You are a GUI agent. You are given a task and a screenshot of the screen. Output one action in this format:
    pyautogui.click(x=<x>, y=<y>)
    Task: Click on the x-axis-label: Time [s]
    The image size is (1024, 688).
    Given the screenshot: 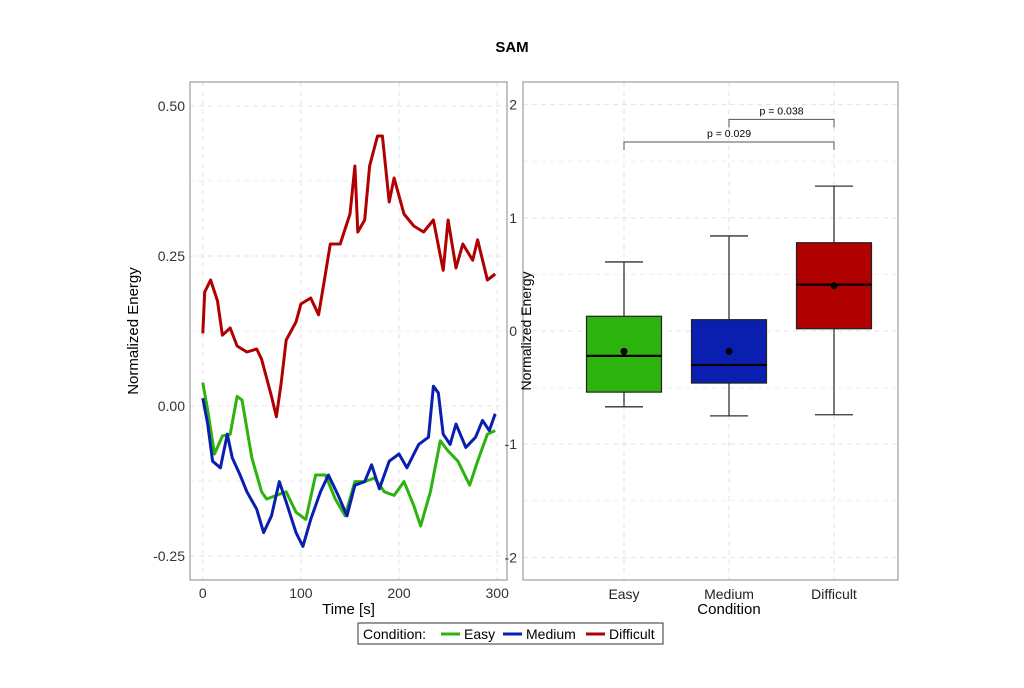 What is the action you would take?
    pyautogui.click(x=348, y=609)
    